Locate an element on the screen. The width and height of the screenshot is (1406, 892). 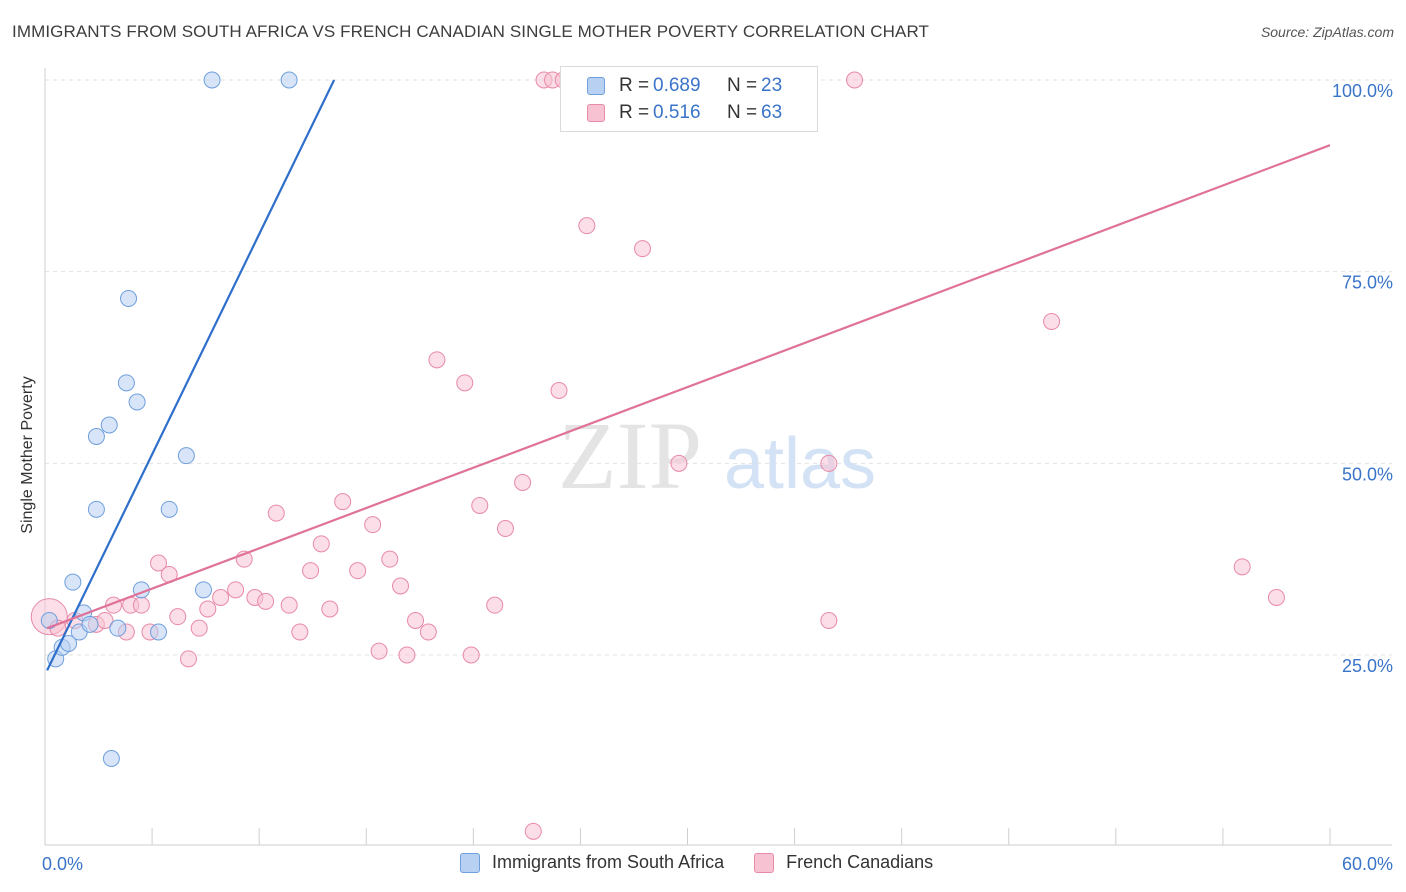
series-immigrants-south-africa is located at coordinates (169, 419).